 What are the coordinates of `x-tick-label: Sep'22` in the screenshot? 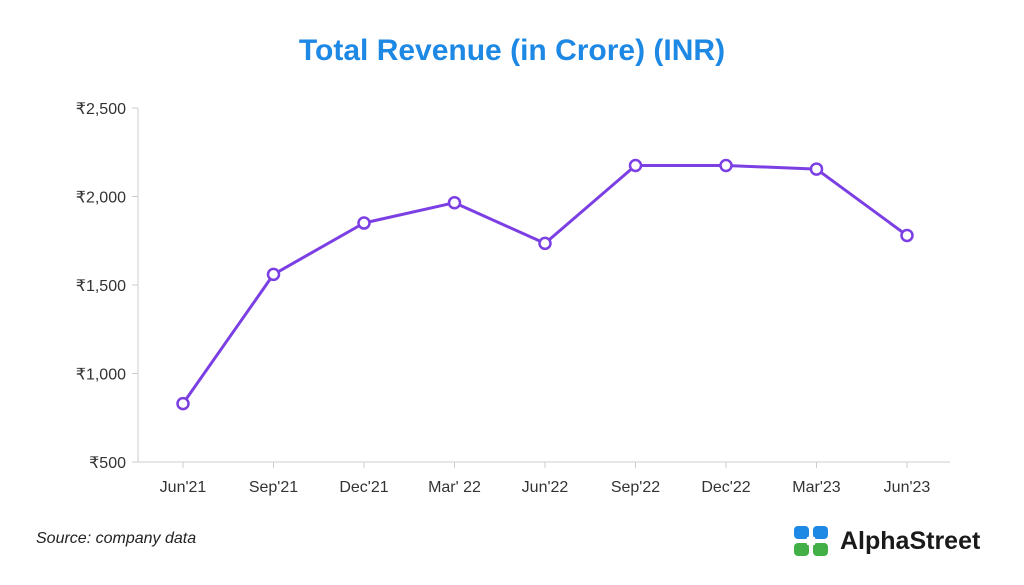 It's located at (635, 487).